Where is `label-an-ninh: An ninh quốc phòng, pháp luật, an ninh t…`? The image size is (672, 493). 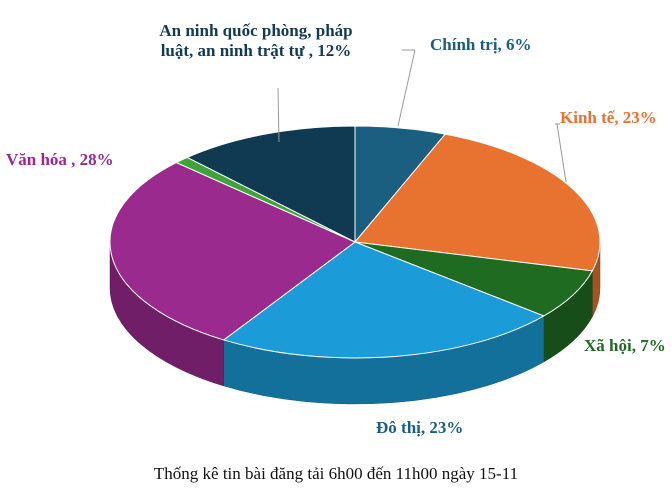
label-an-ninh: An ninh quốc phòng, pháp luật, an ninh t… is located at coordinates (256, 40).